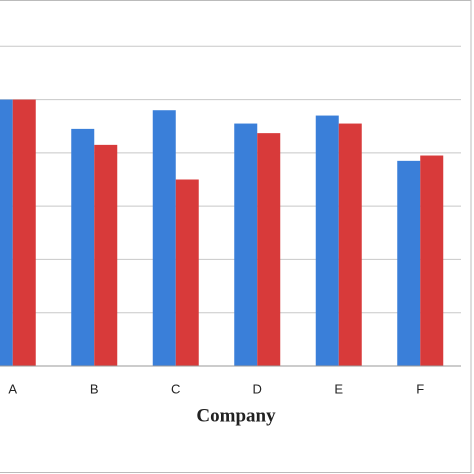 The image size is (474, 474). Describe the element at coordinates (420, 388) in the screenshot. I see `x-tick-label: F` at that location.